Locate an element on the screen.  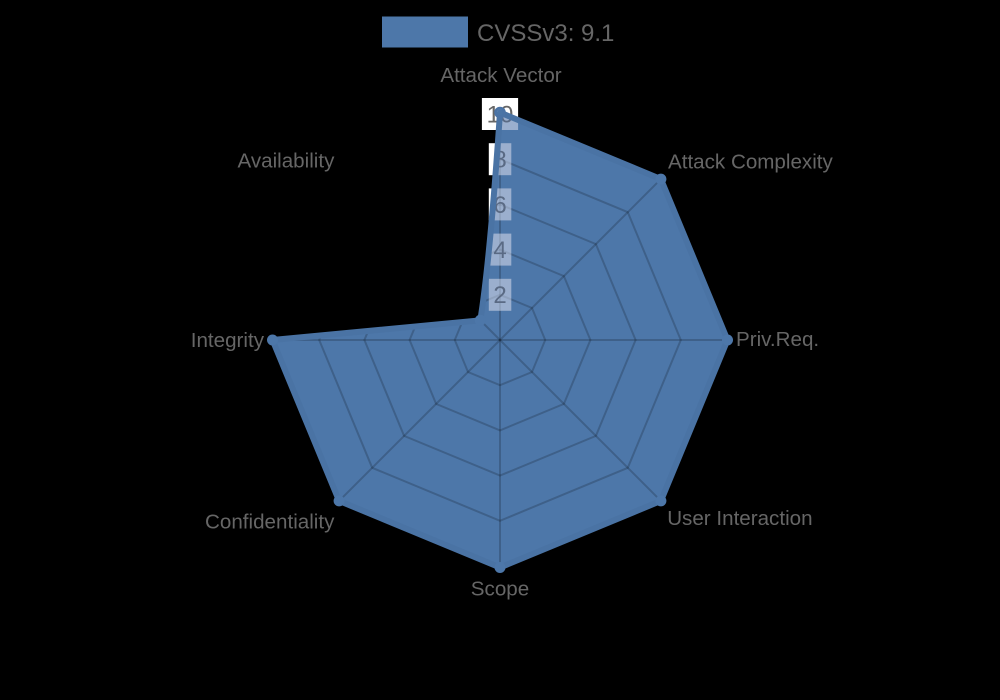
svg-text: Attack Vector is located at coordinates (500, 75).